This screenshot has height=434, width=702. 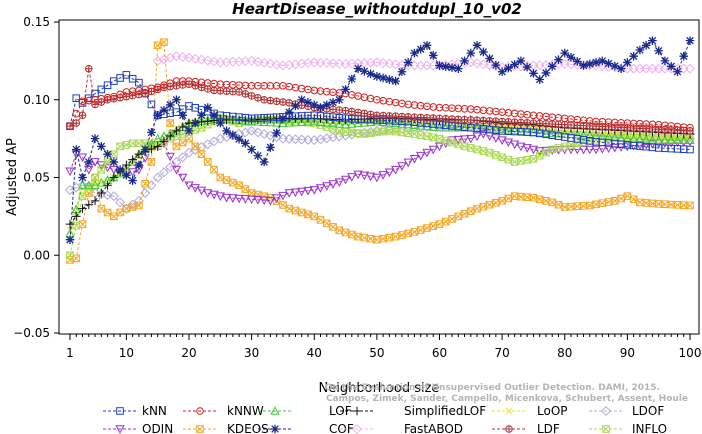 What do you see at coordinates (36, 177) in the screenshot?
I see `y-axis: −0.05 0.00 0.05 0.10 0.15` at bounding box center [36, 177].